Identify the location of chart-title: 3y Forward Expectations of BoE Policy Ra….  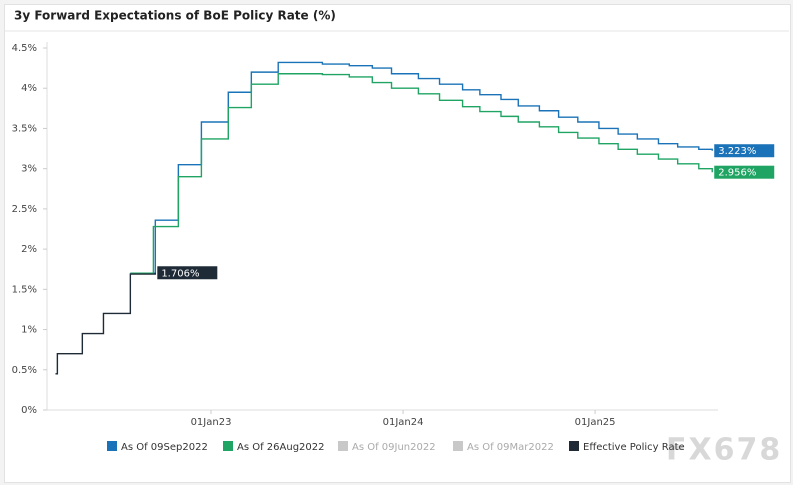
(175, 16).